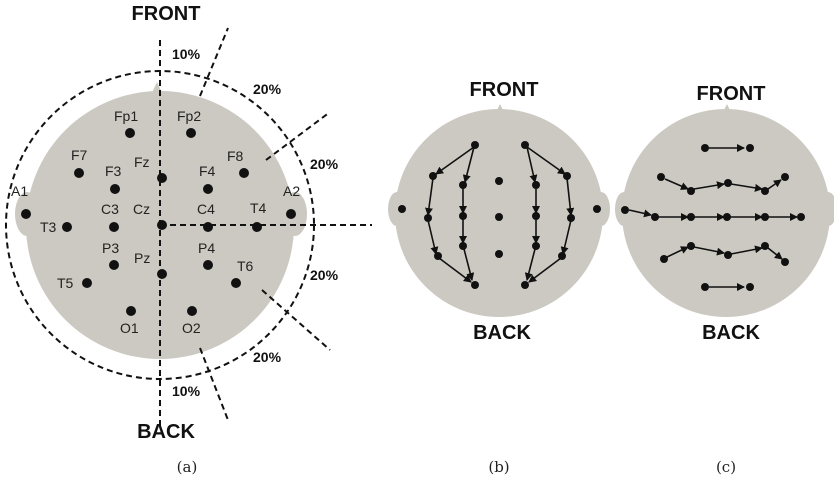 This screenshot has height=482, width=834. I want to click on front-label-c: FRONT, so click(731, 94).